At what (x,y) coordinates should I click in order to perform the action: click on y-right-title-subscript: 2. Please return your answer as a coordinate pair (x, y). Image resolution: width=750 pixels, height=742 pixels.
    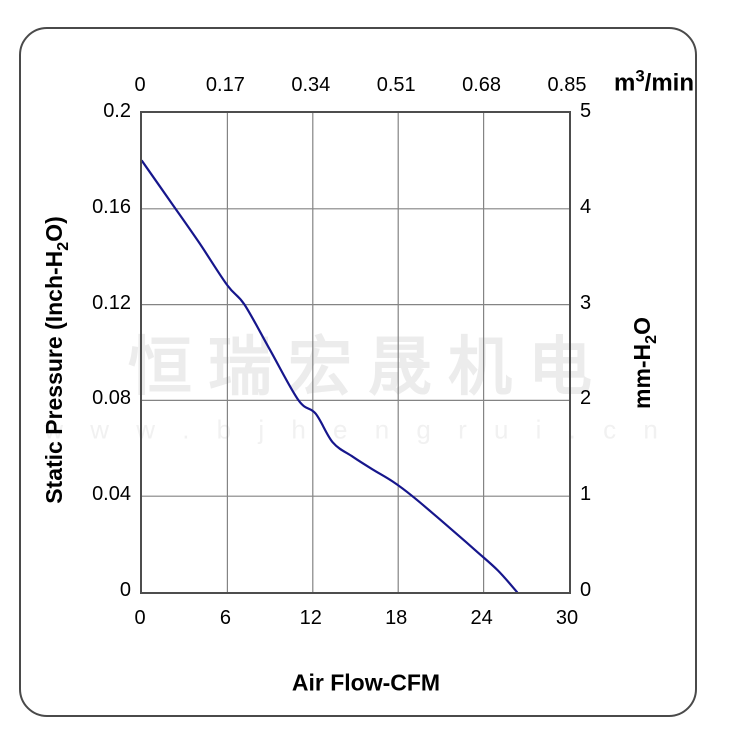
    Looking at the image, I should click on (650, 339).